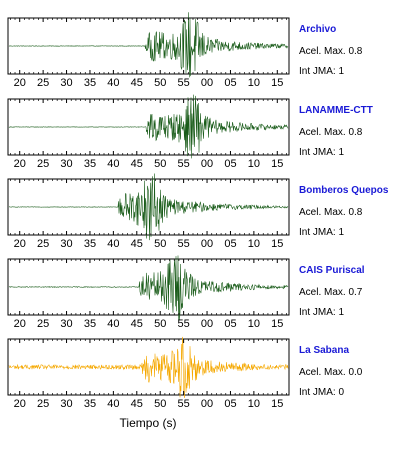 This screenshot has width=410, height=460. Describe the element at coordinates (331, 292) in the screenshot. I see `accel-max-label: Acel. Max. 0.7` at that location.